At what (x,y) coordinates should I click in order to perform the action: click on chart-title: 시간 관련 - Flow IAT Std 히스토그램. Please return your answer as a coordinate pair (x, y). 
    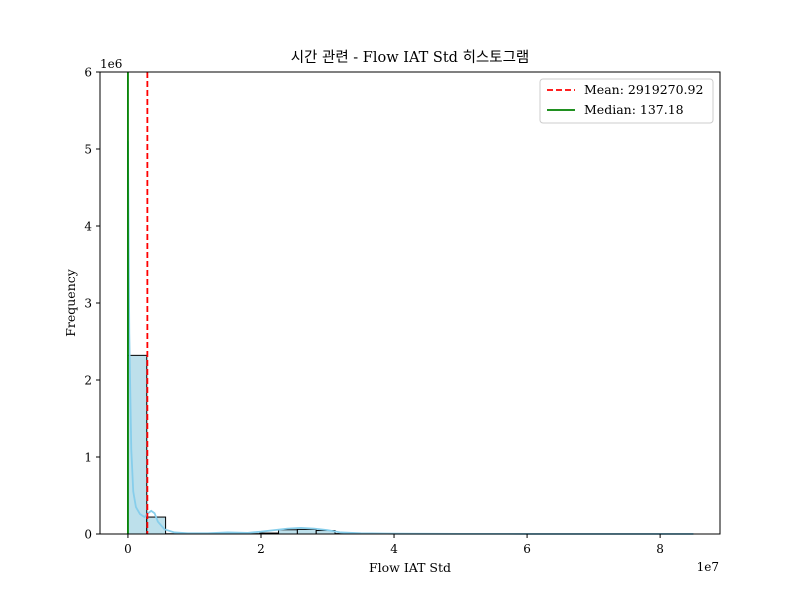
    Looking at the image, I should click on (410, 57).